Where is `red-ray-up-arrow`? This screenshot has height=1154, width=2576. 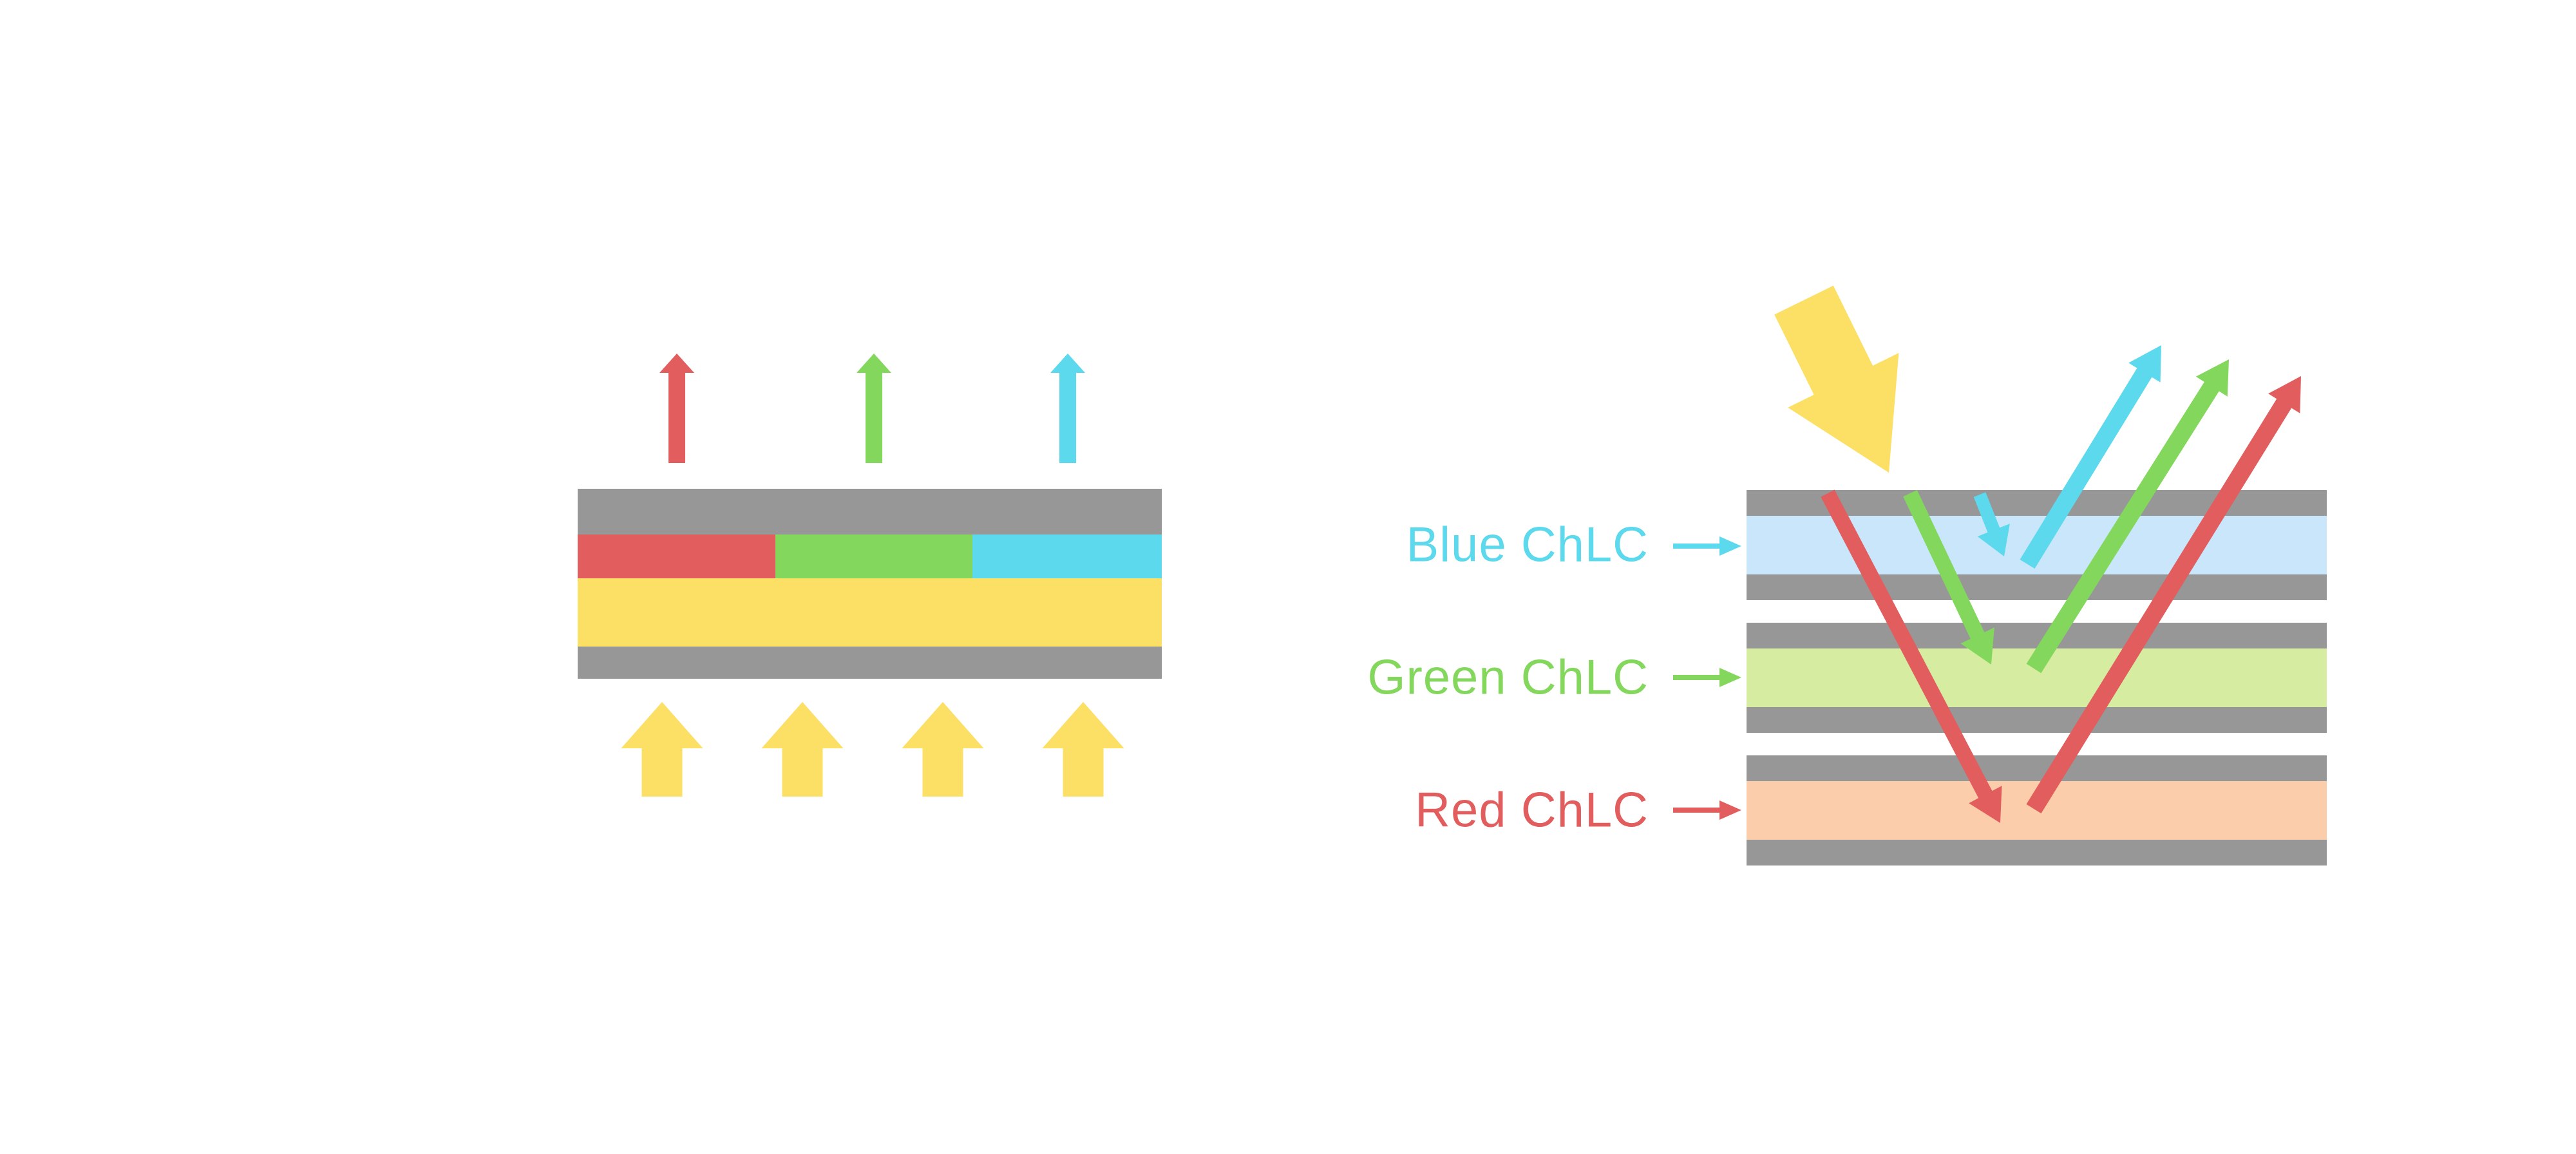 red-ray-up-arrow is located at coordinates (2163, 595).